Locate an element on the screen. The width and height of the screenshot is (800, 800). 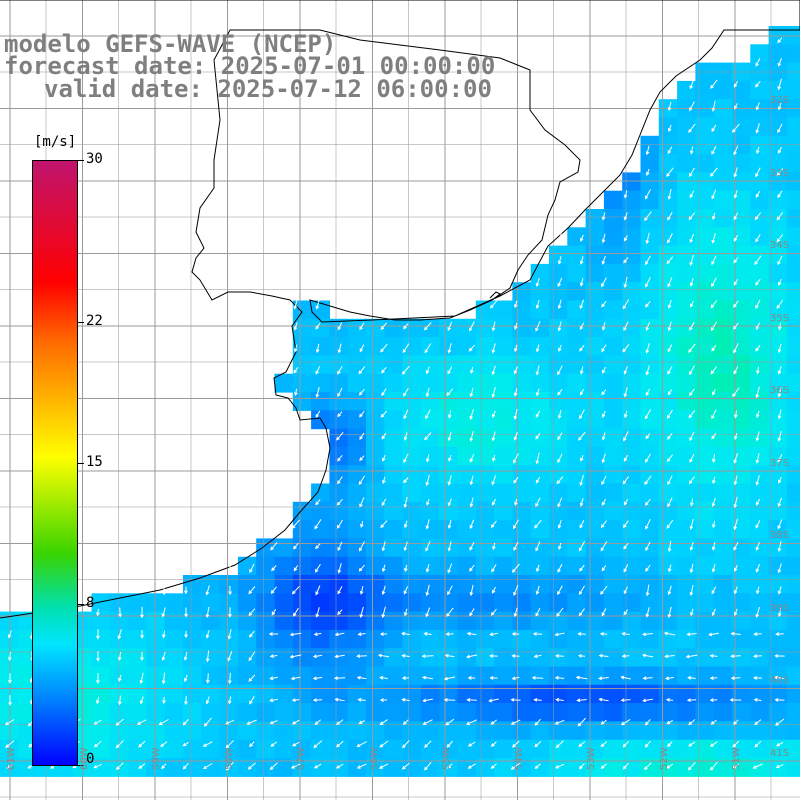
latitude-label: 40S is located at coordinates (780, 680).